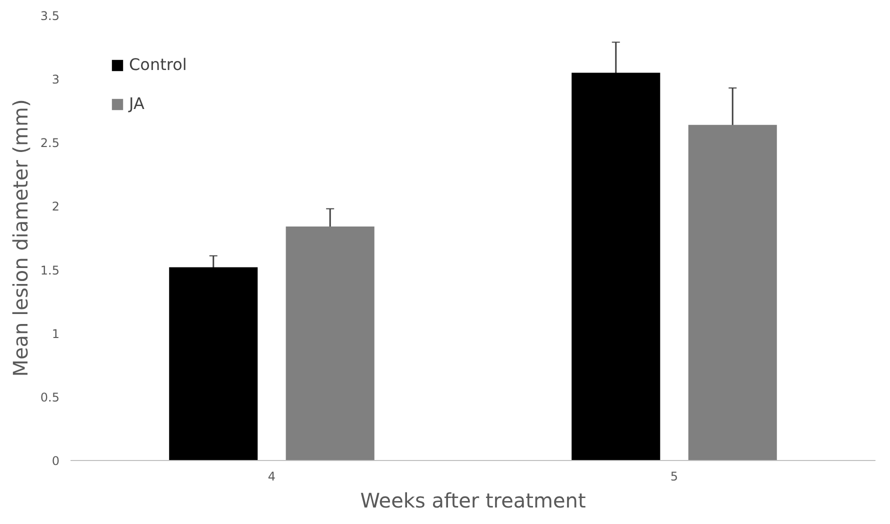 The width and height of the screenshot is (890, 524). I want to click on y-tick-label: 2, so click(56, 207).